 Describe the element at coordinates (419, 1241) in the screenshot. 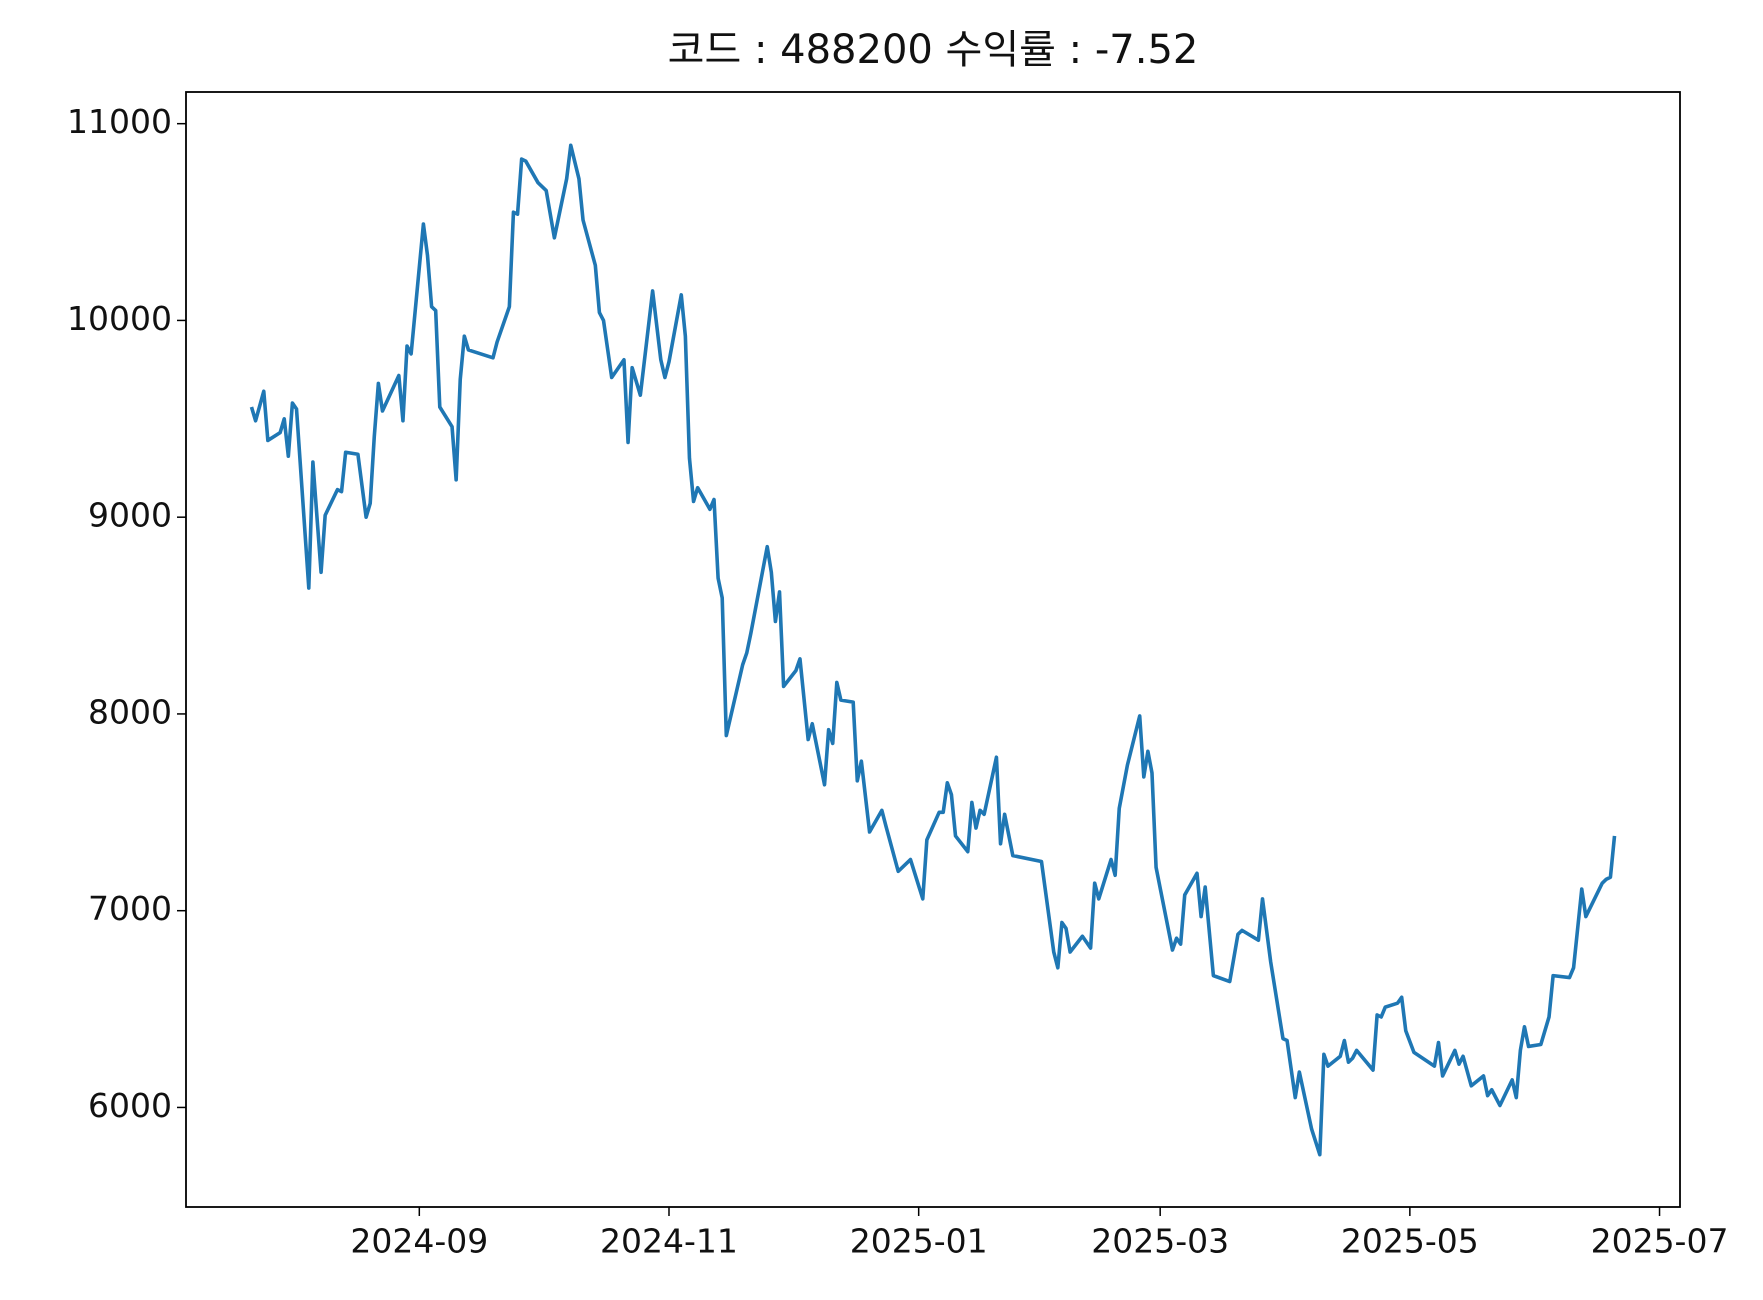

I see `x-tick-label: 2024-09` at that location.